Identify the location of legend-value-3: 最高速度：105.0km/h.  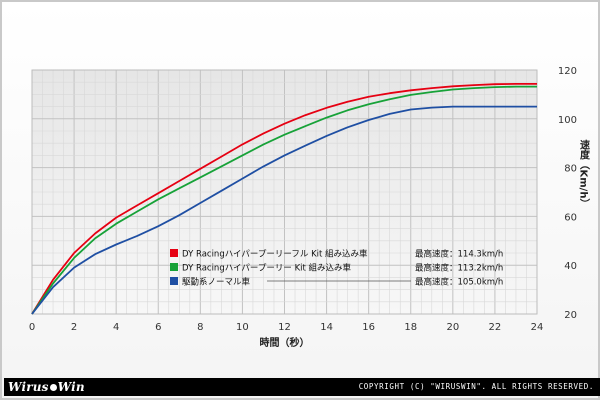
(459, 282).